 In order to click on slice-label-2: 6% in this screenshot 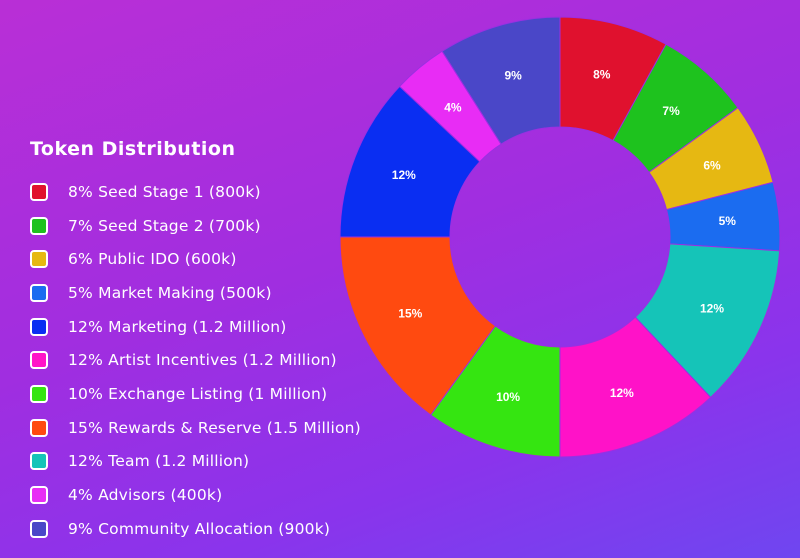, I will do `click(712, 165)`.